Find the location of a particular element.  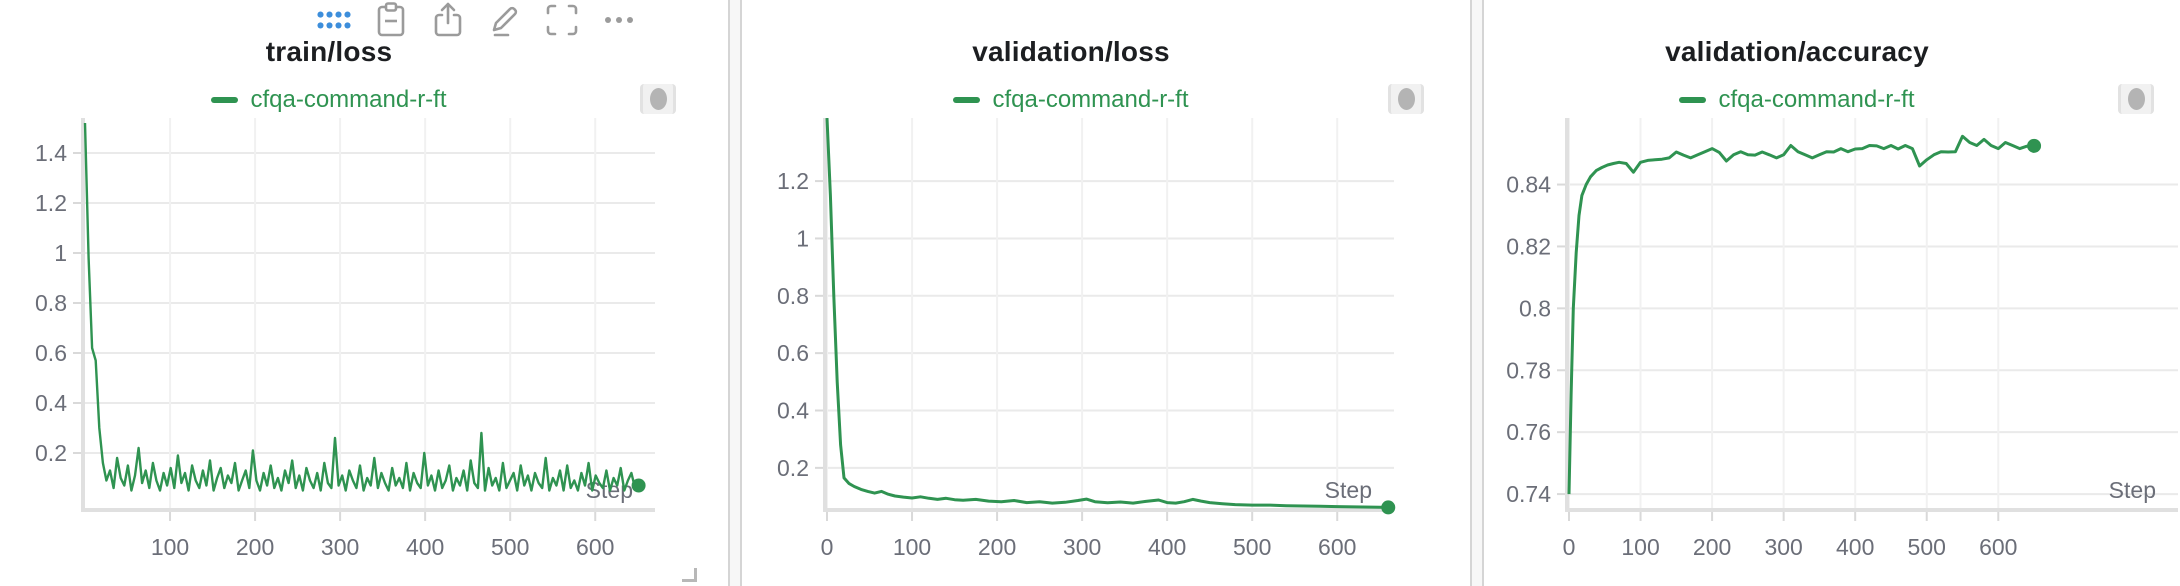

svg-text: 1.4 is located at coordinates (51, 153).